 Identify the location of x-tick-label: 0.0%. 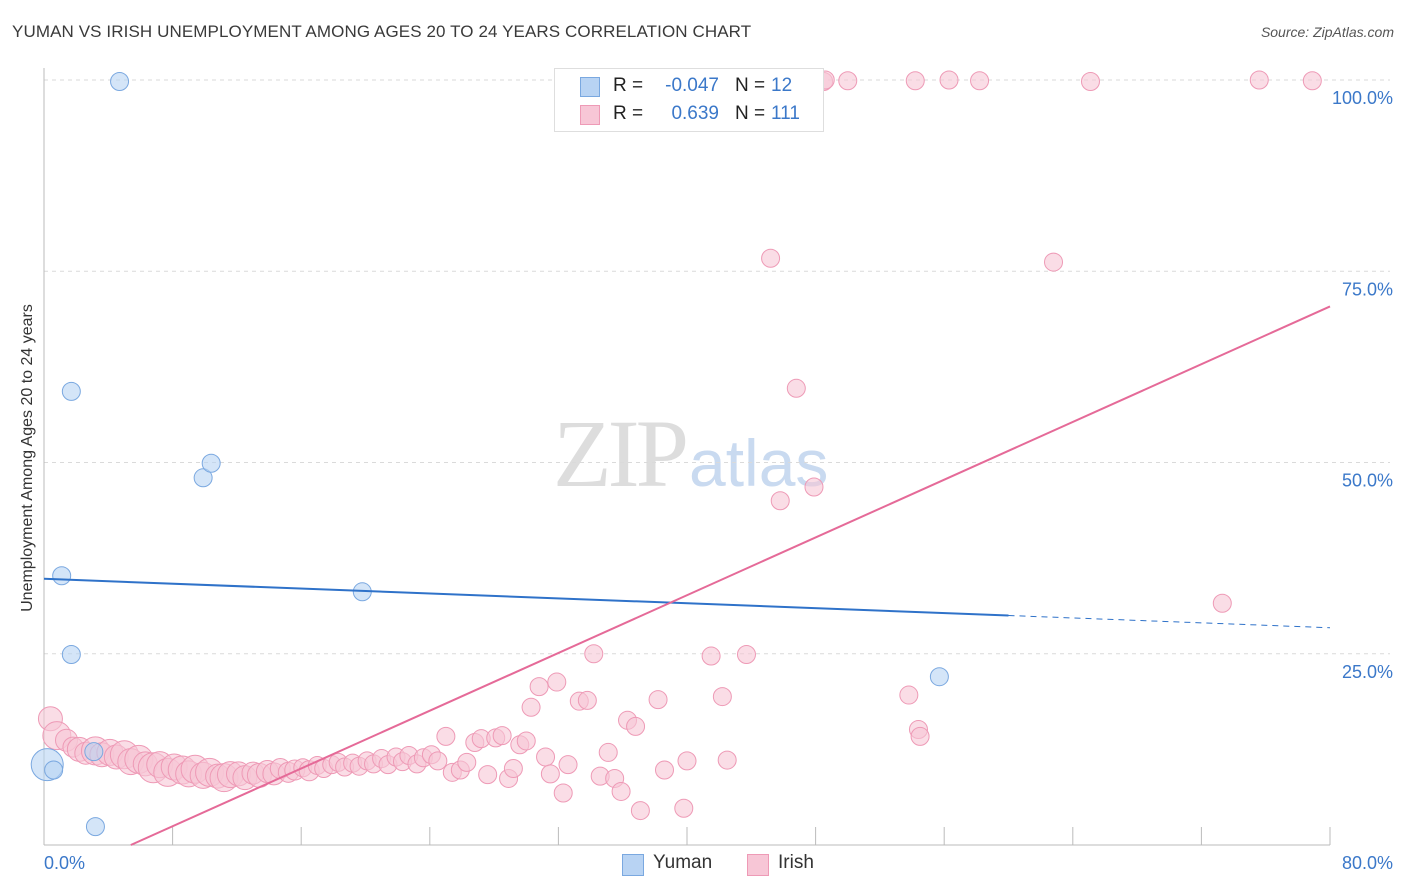
(64, 863).